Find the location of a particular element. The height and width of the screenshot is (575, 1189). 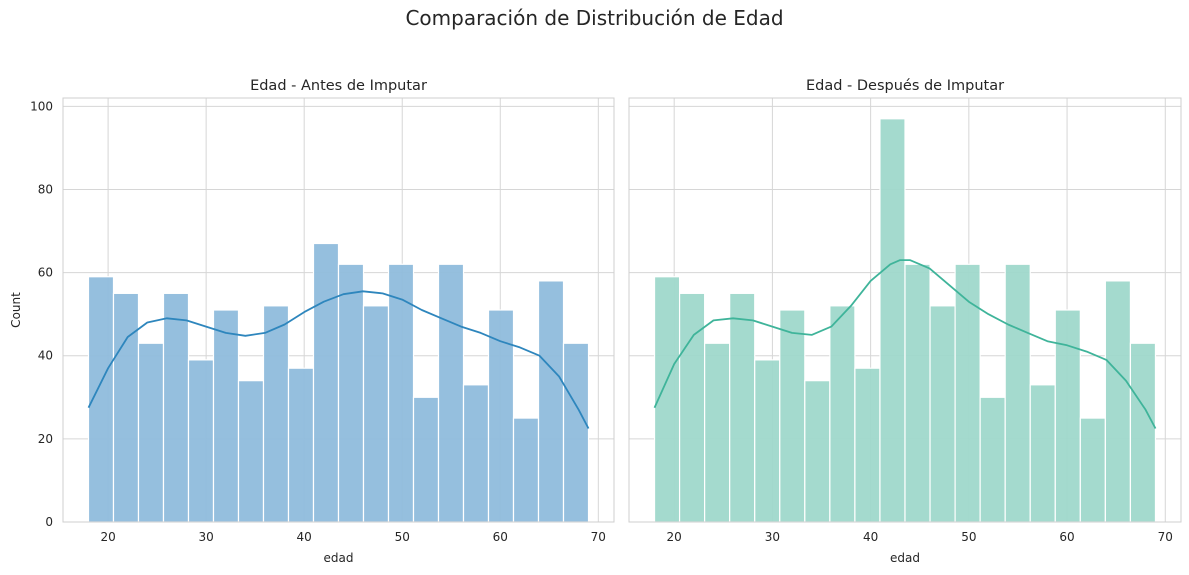

panel-2-x-tick-label: 30 is located at coordinates (772, 537).